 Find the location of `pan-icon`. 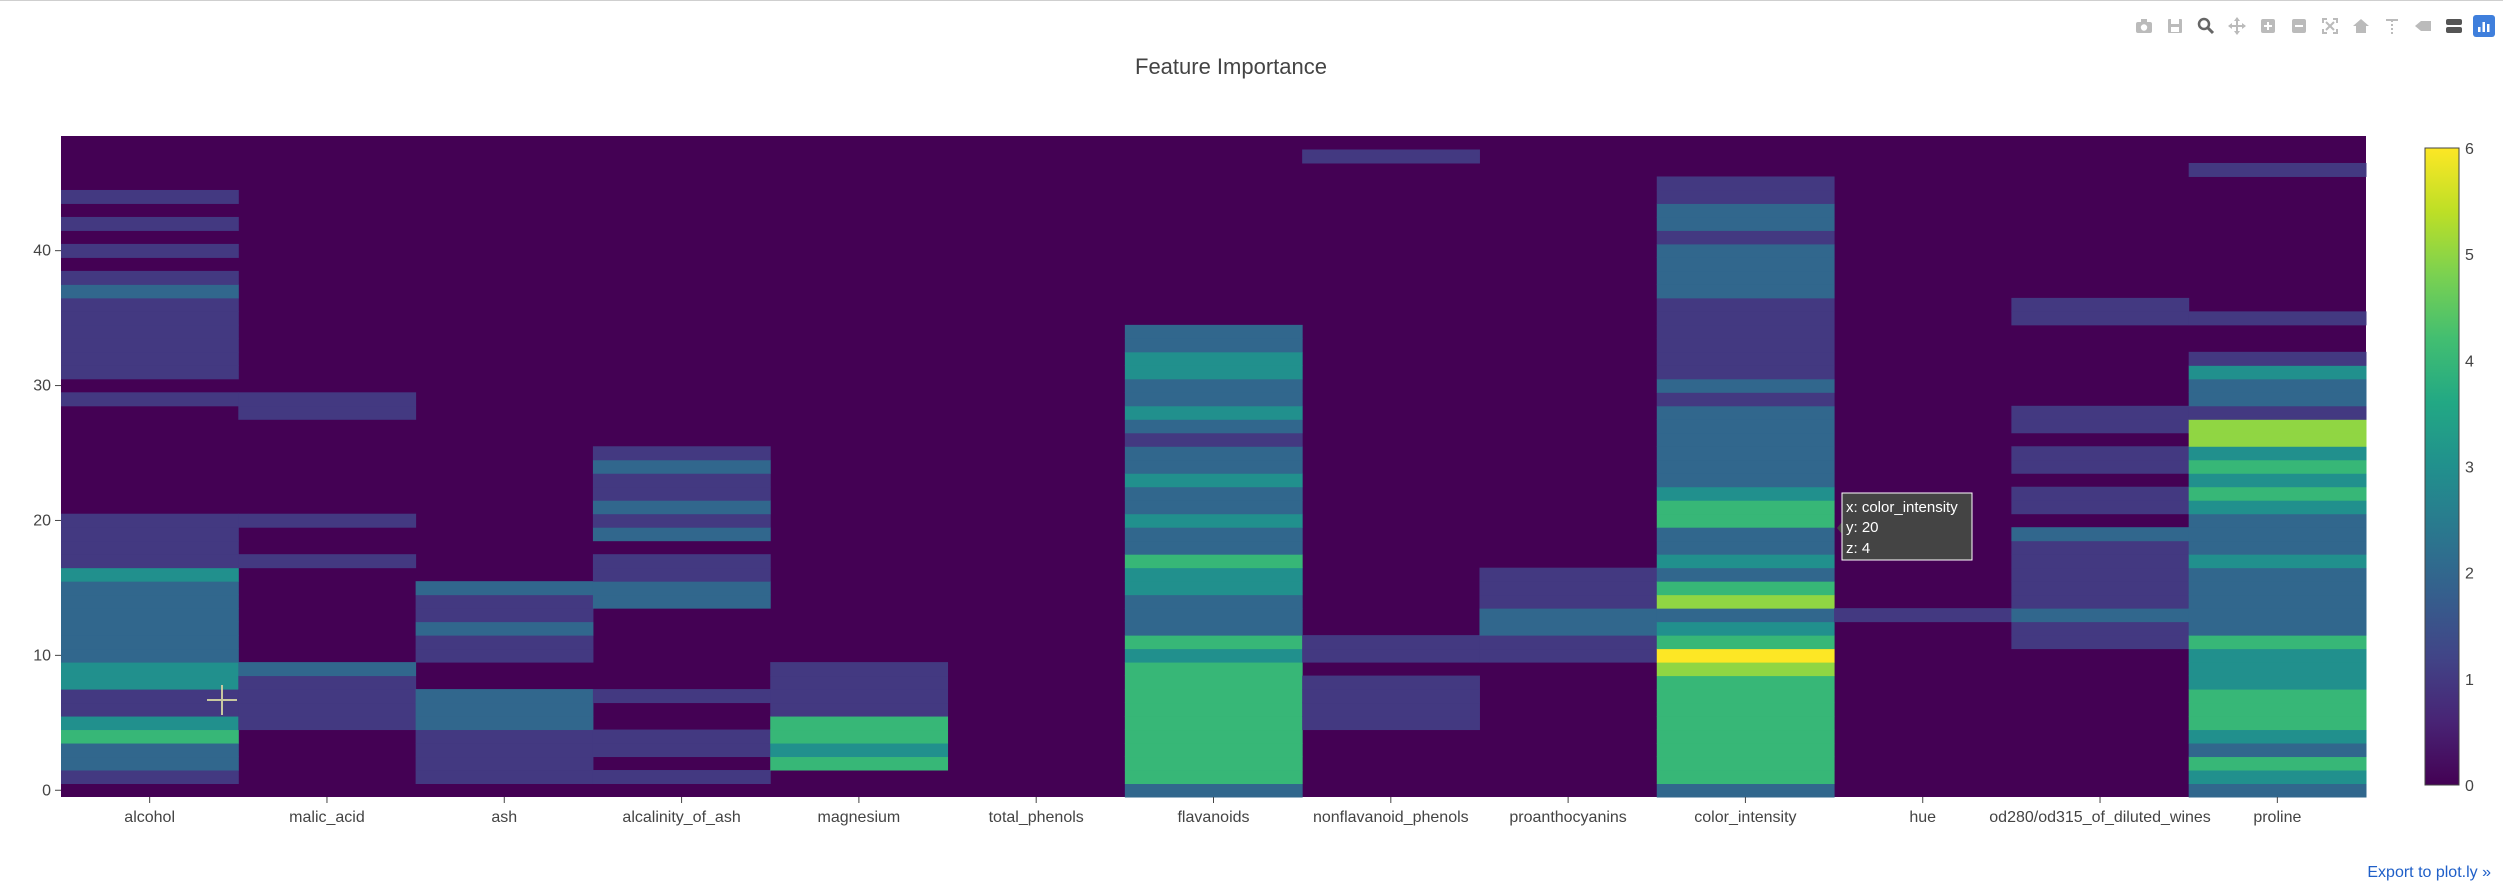

pan-icon is located at coordinates (2237, 26).